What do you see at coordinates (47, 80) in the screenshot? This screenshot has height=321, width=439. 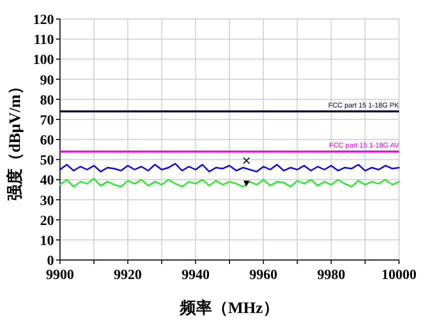 I see `y-tick-label: 90` at bounding box center [47, 80].